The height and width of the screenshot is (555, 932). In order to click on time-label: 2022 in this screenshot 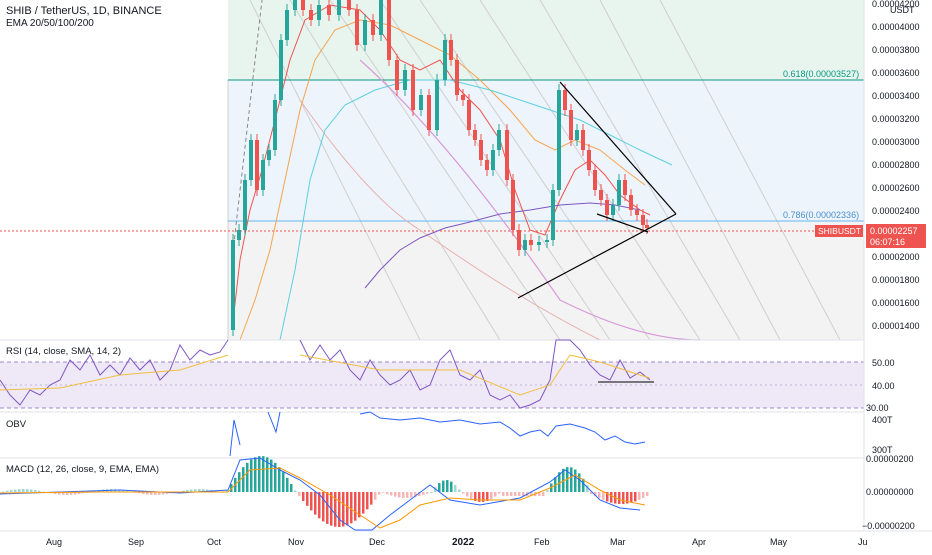, I will do `click(463, 542)`.